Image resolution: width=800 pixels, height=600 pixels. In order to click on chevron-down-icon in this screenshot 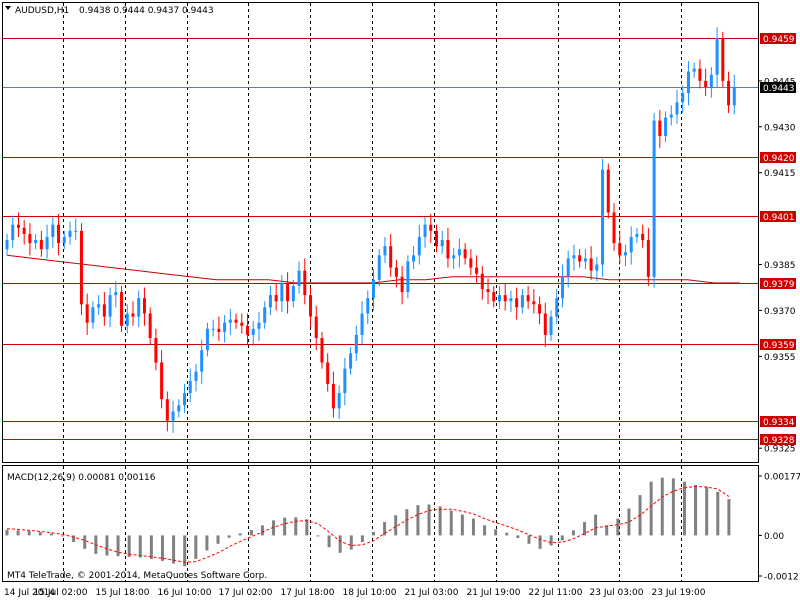, I will do `click(8, 8)`.